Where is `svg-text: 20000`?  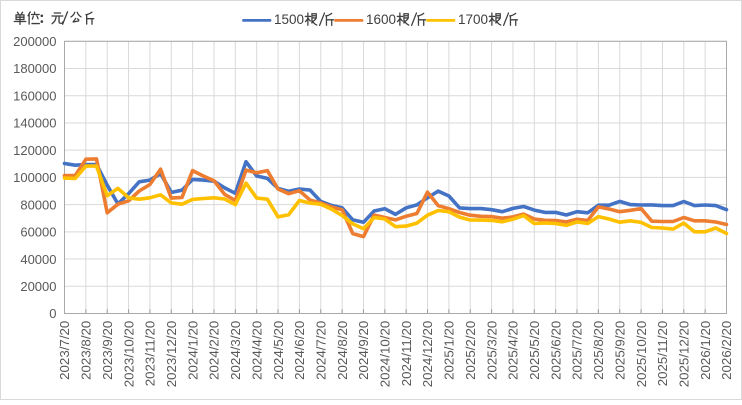 svg-text: 20000 is located at coordinates (38, 286).